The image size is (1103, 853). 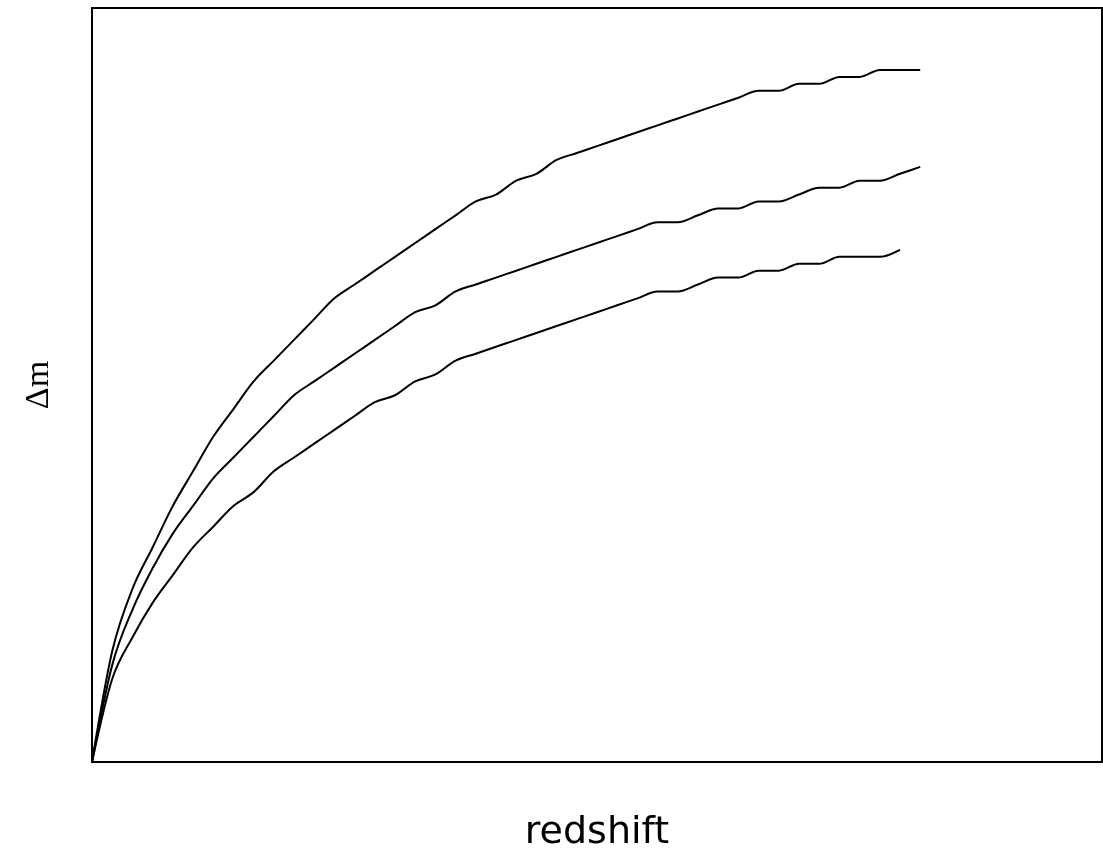 What do you see at coordinates (36, 385) in the screenshot?
I see `y-axis-title: Δm` at bounding box center [36, 385].